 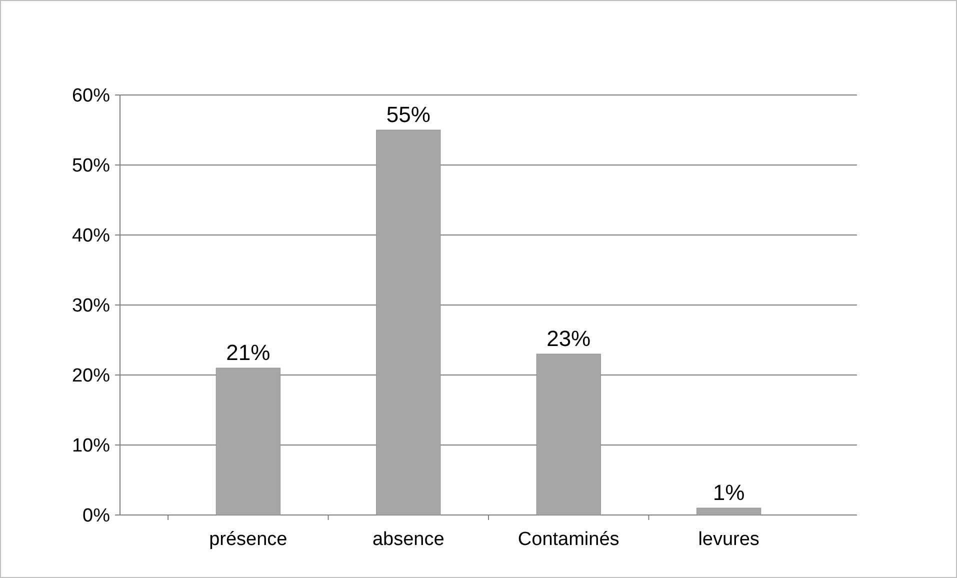 What do you see at coordinates (91, 376) in the screenshot?
I see `y-tick-label: 20%` at bounding box center [91, 376].